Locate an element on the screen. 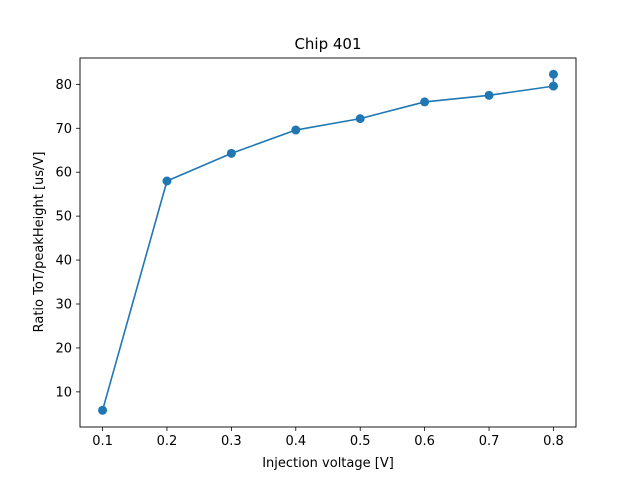  y-tick-label: 20 is located at coordinates (63, 348).